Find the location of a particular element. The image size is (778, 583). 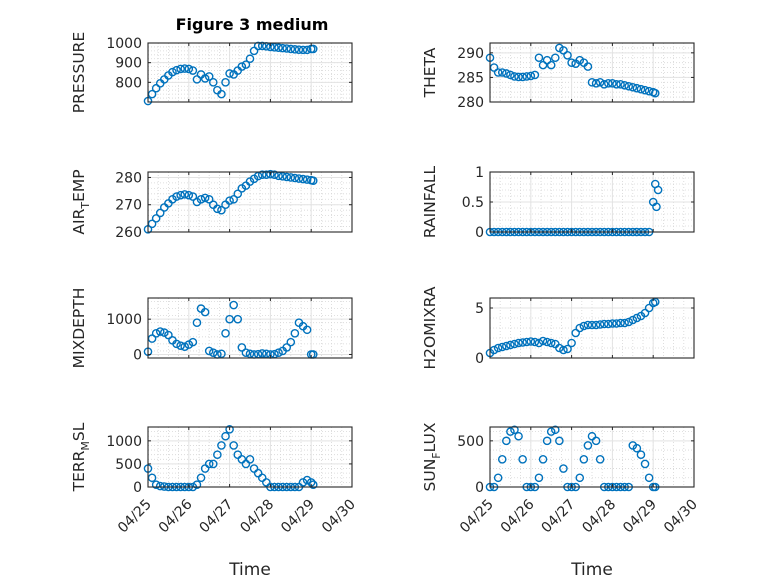

y-tick-label: 290 is located at coordinates (470, 54).